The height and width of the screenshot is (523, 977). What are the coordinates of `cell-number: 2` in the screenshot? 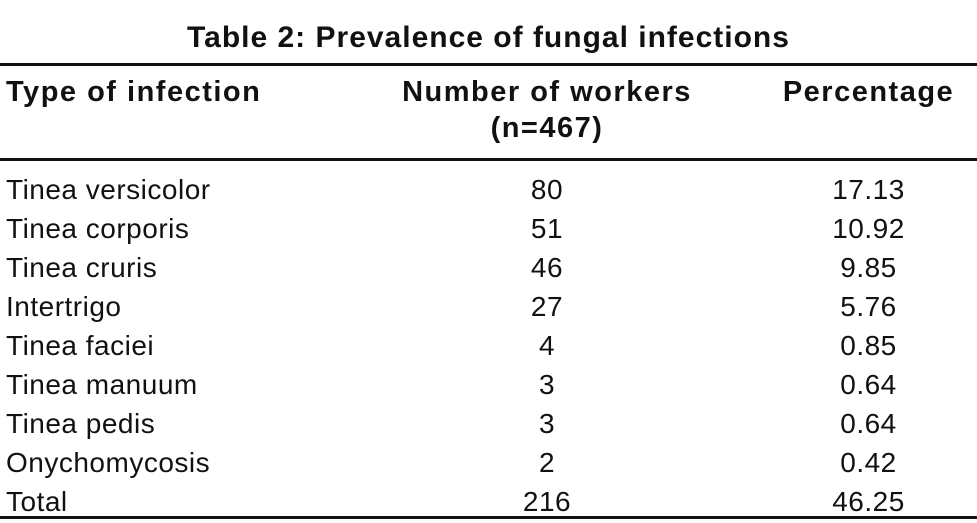 It's located at (547, 462).